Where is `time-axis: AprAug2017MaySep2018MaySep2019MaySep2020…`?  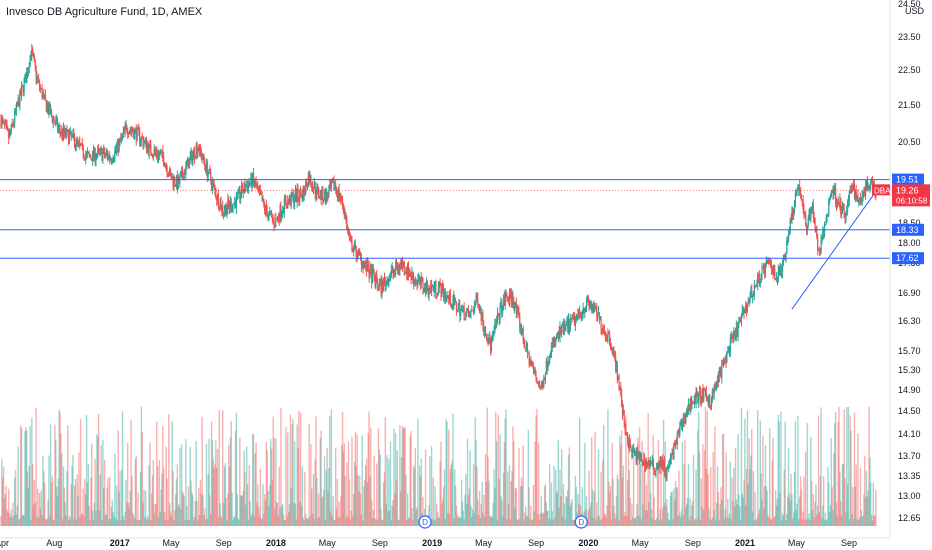
time-axis: AprAug2017MaySep2018MaySep2019MaySep2020… is located at coordinates (445, 542).